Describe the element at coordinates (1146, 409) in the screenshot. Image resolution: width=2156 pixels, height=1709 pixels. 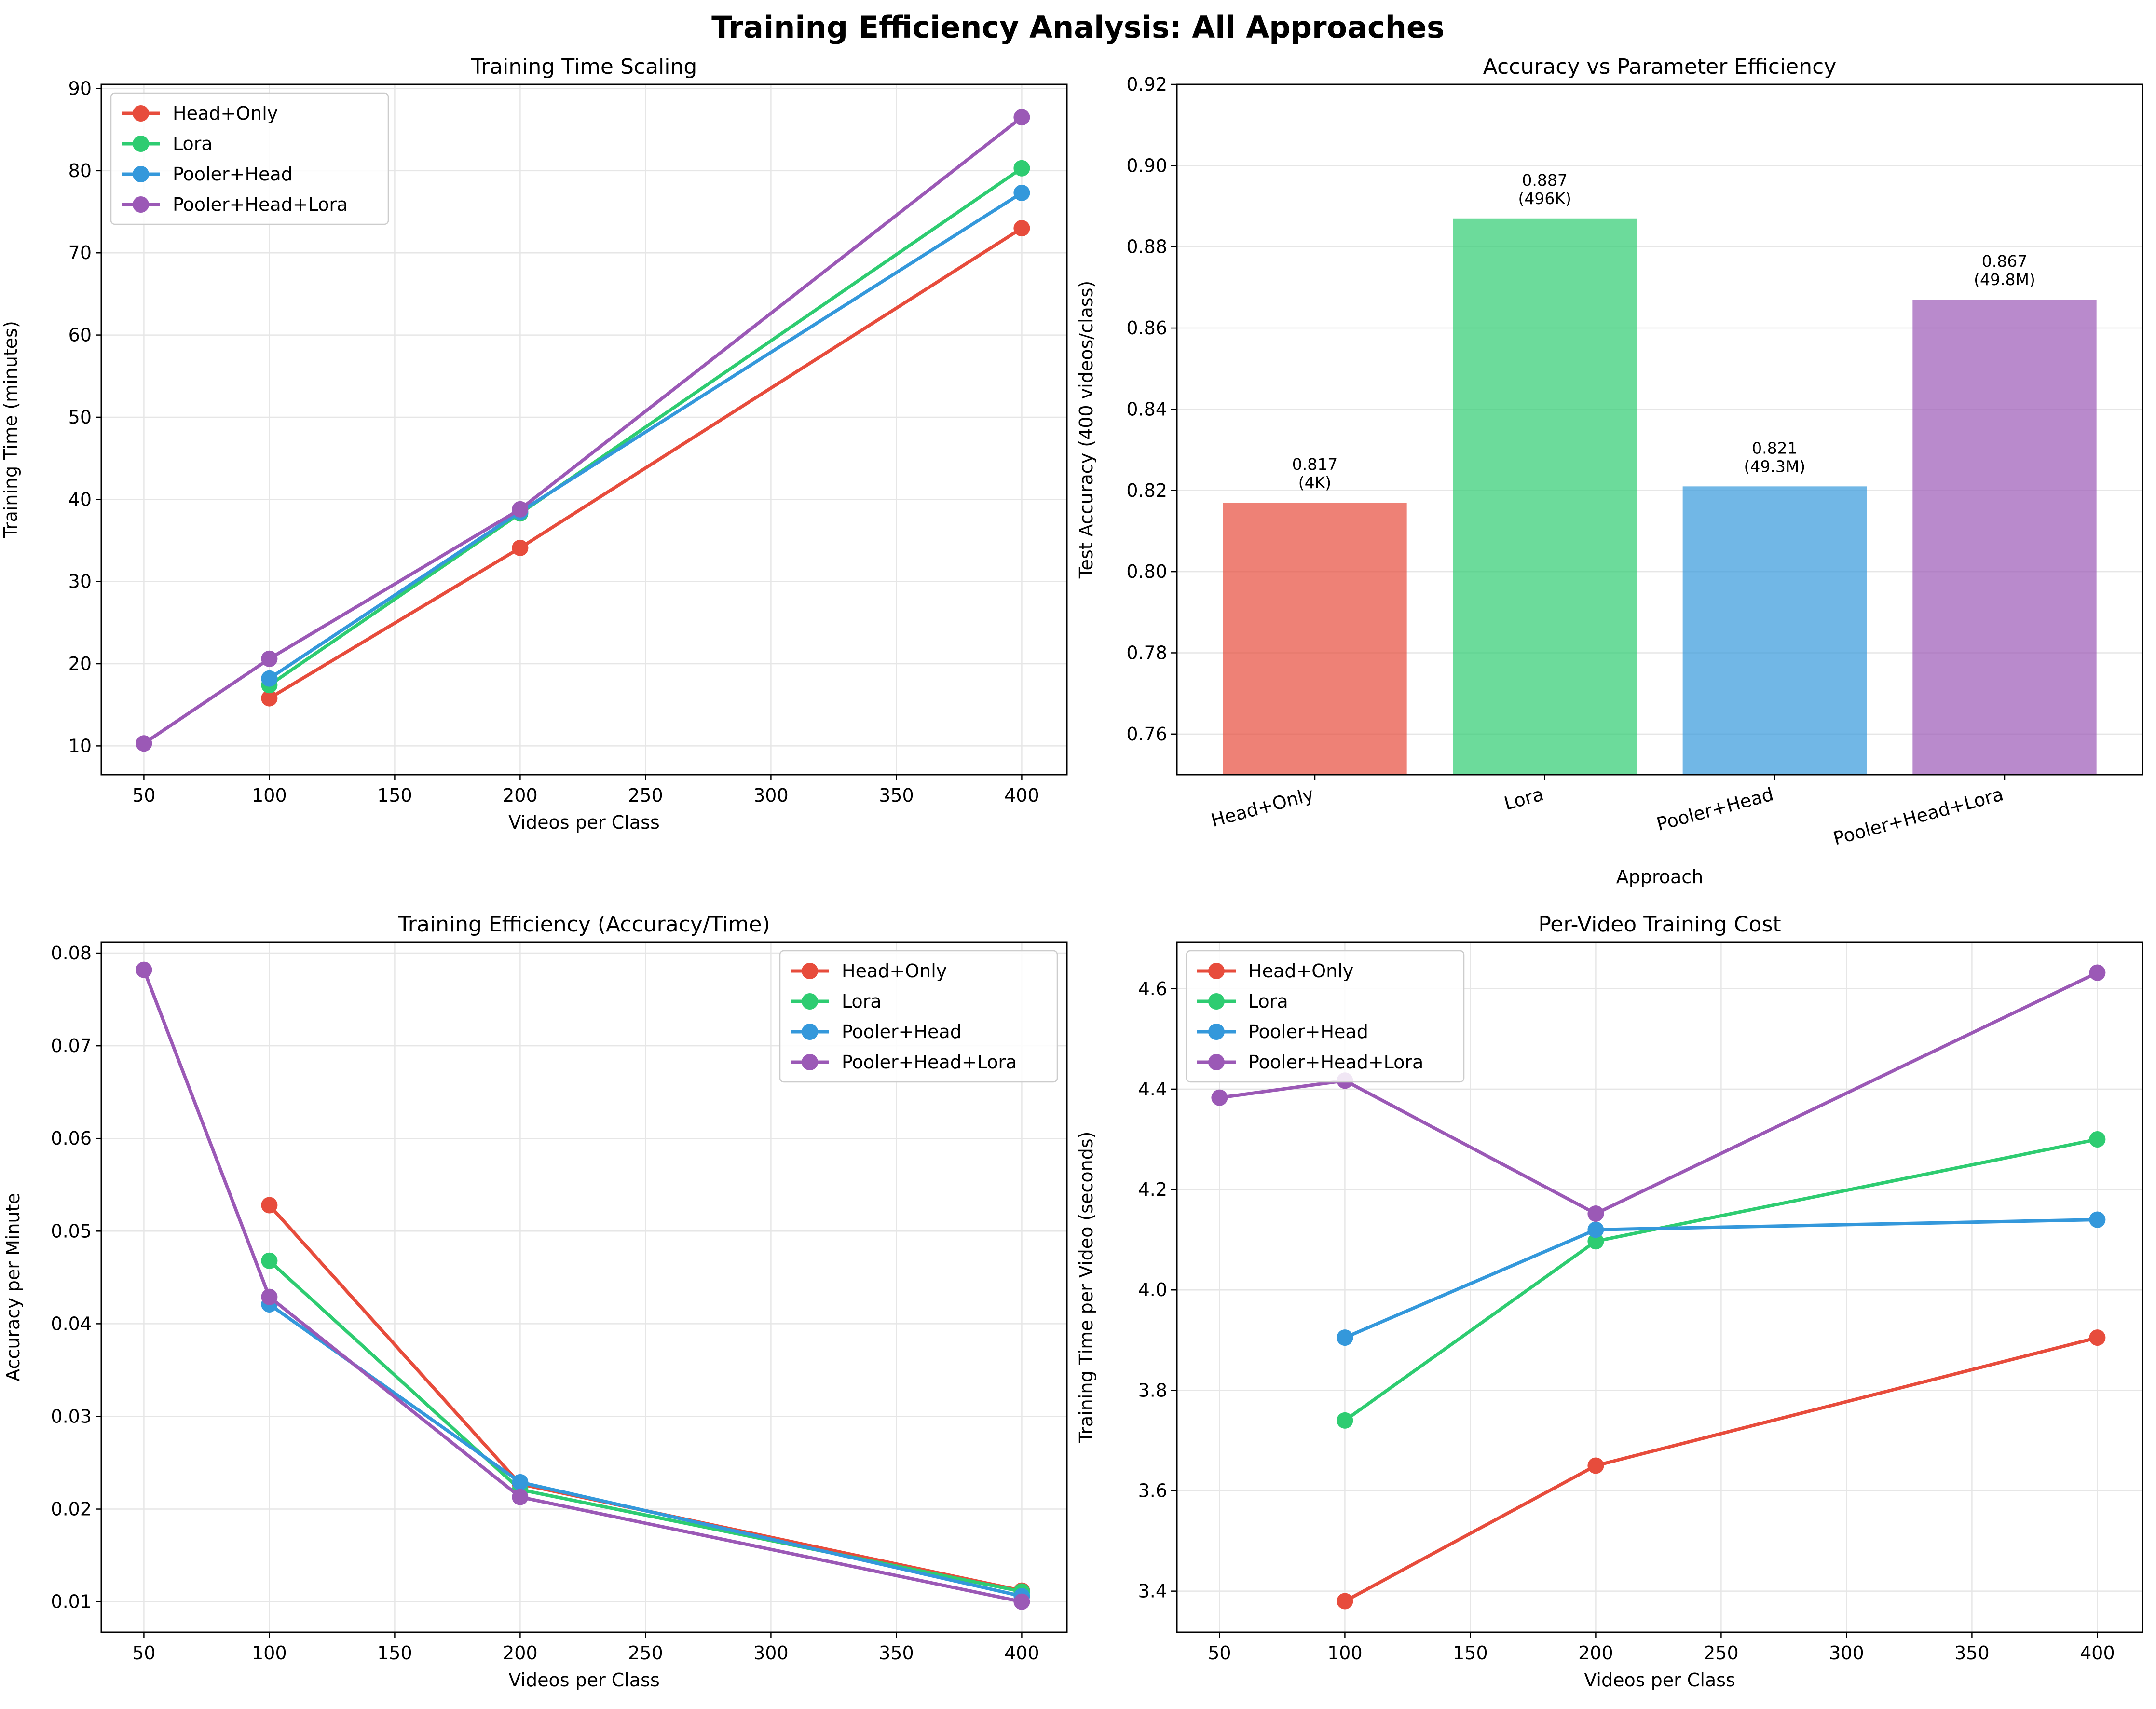
I see `y-tick-label: 0.84` at that location.